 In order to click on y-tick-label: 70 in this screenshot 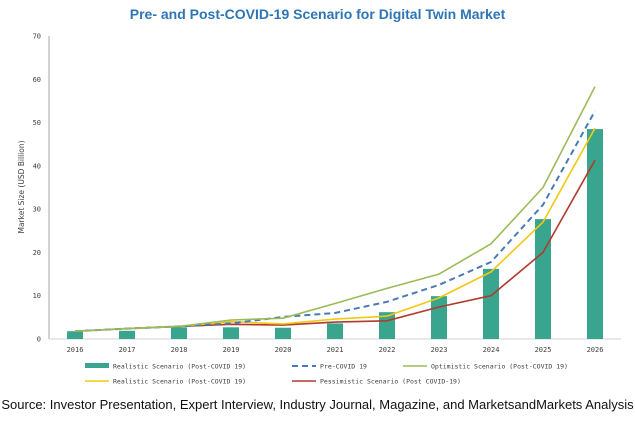, I will do `click(37, 37)`.